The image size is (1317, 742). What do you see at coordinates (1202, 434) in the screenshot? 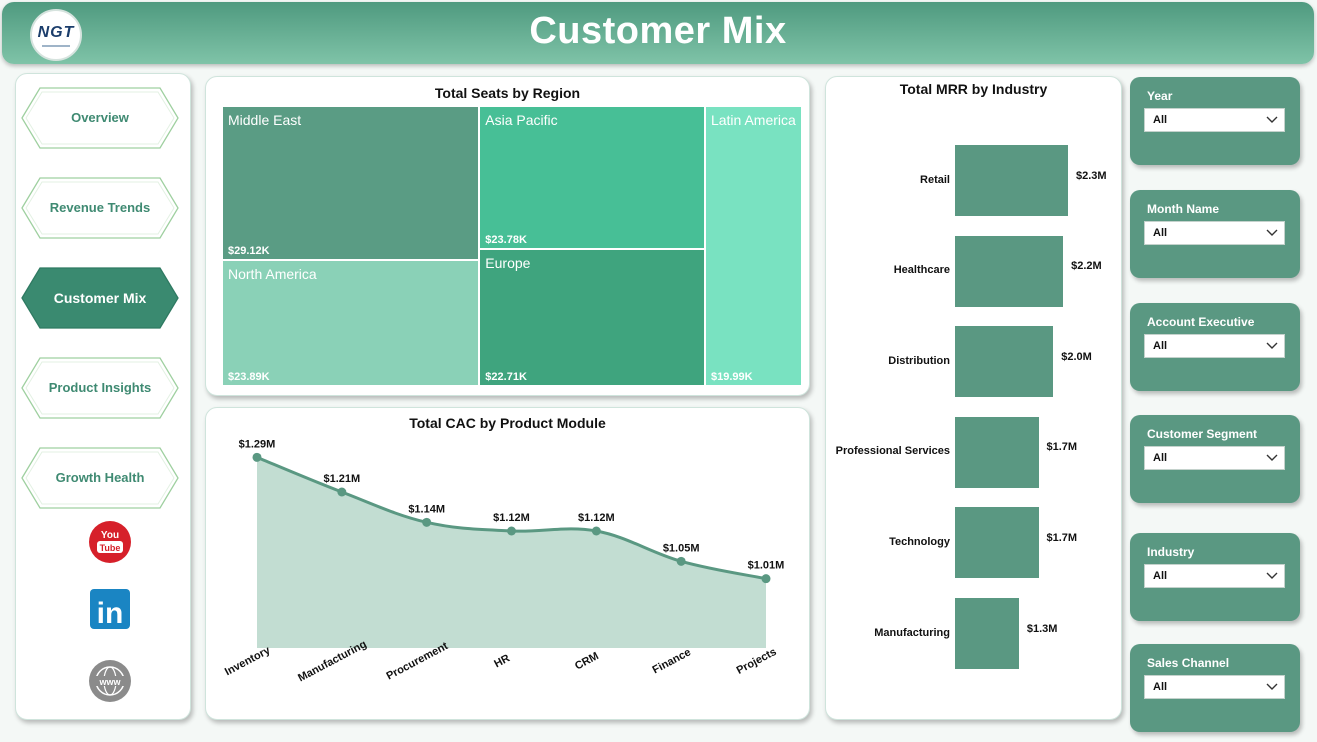
I see `slicer-label: Customer Segment` at bounding box center [1202, 434].